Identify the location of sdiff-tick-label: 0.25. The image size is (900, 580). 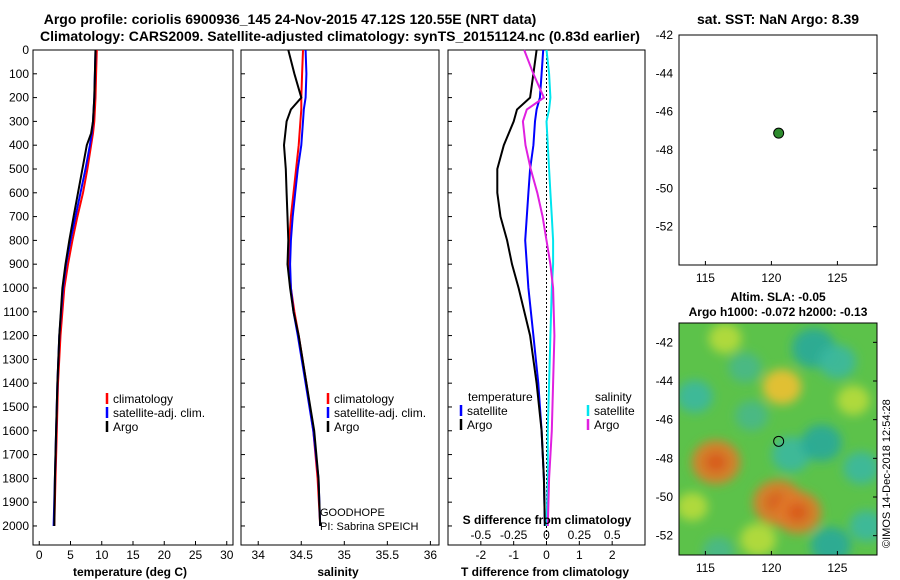
(580, 535).